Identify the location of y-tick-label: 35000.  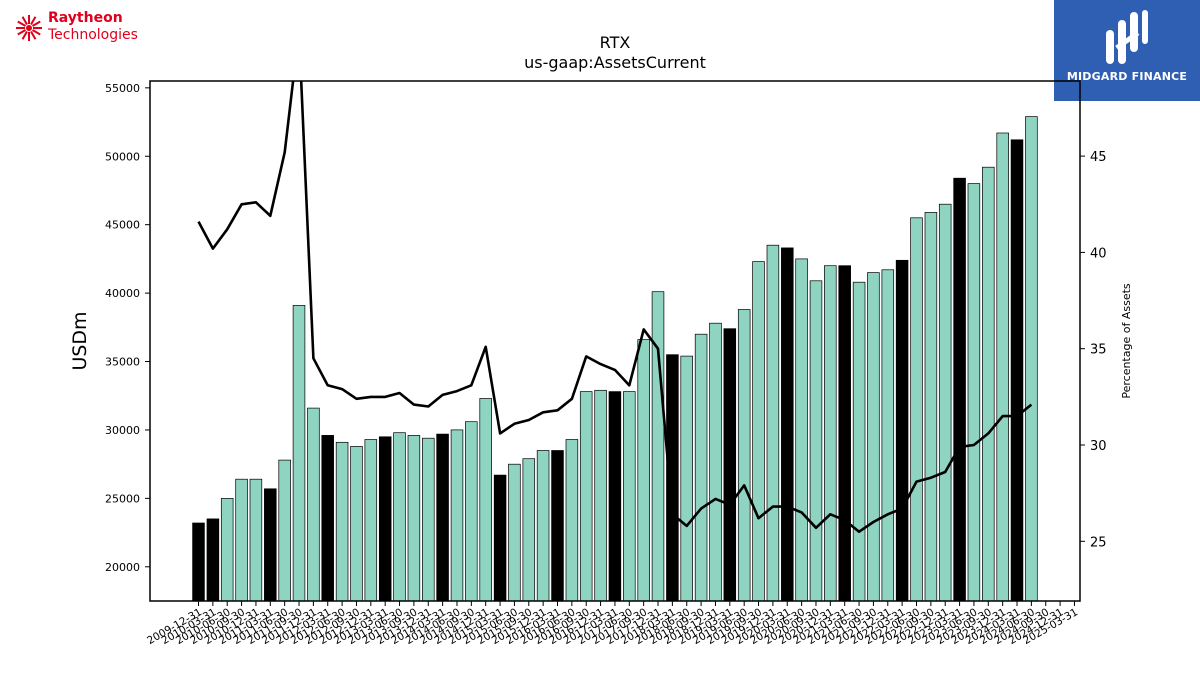
(122, 362).